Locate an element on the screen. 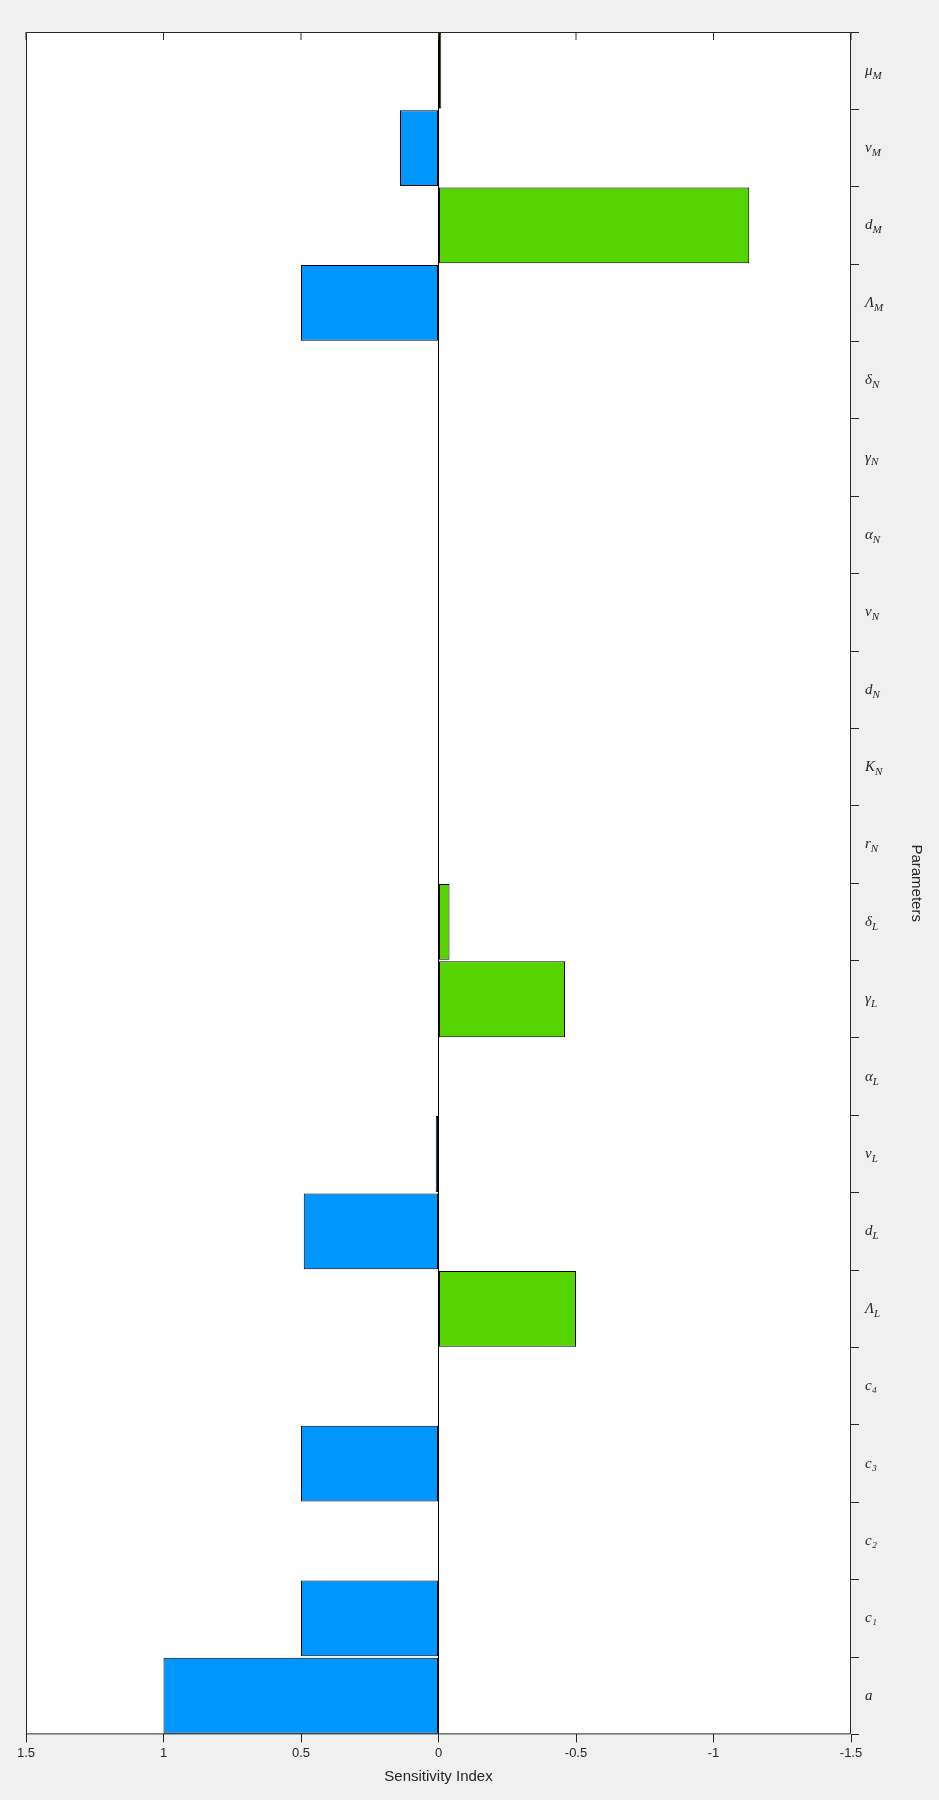 The height and width of the screenshot is (1800, 939). x-tick-label: 1 is located at coordinates (163, 1752).